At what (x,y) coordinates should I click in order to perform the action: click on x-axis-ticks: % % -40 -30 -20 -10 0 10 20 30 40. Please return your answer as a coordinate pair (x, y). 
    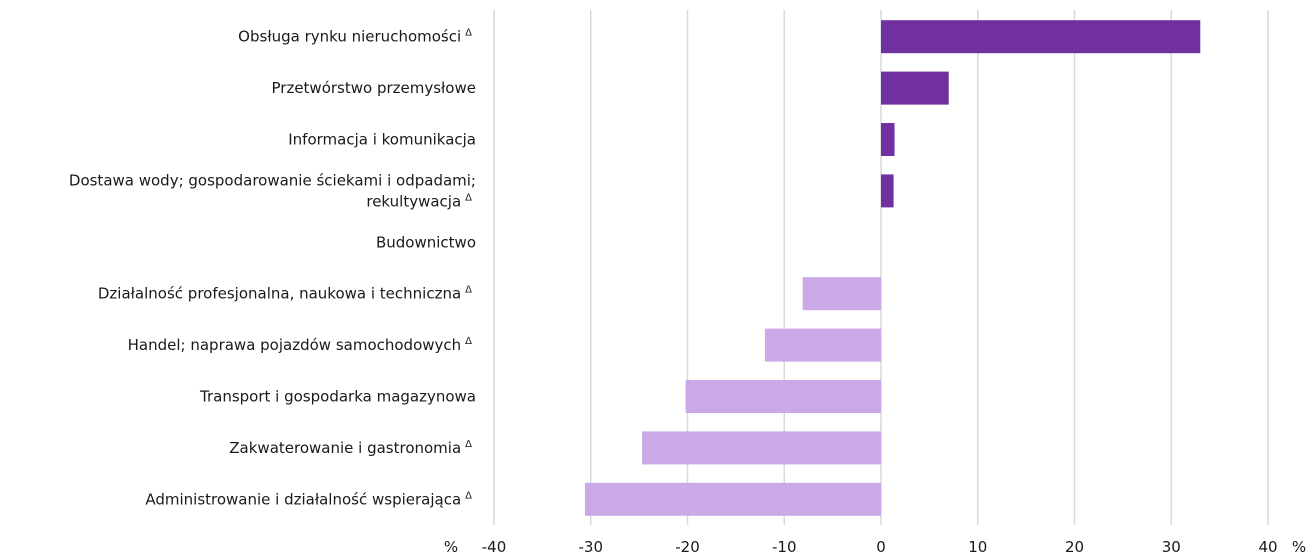
    Looking at the image, I should click on (875, 546).